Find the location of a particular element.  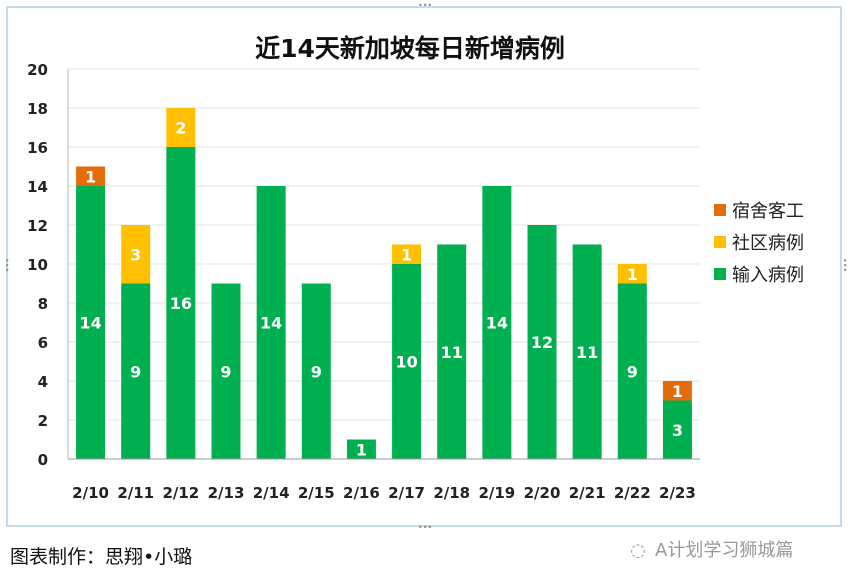

data-label: 10 is located at coordinates (406, 362).